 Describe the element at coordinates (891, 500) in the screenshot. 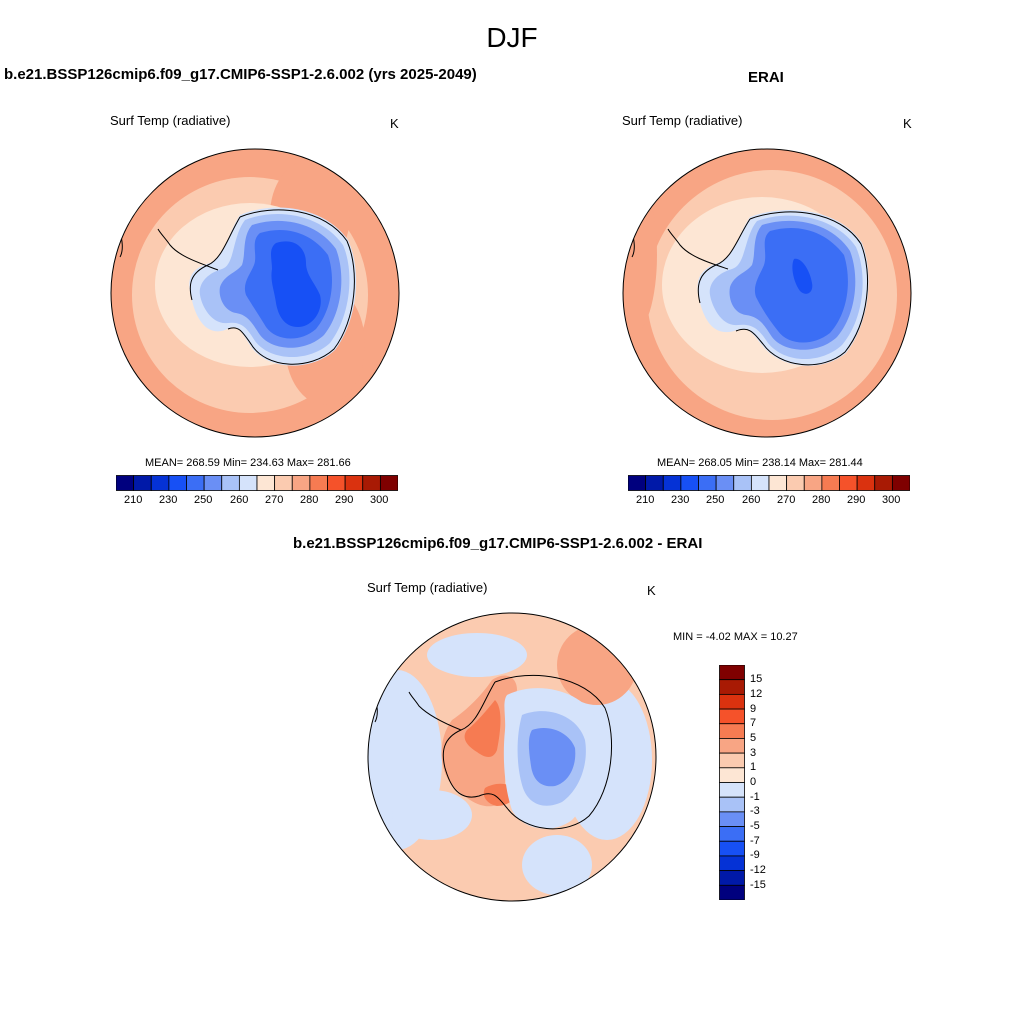

I see `obs-tick-7: 300` at that location.